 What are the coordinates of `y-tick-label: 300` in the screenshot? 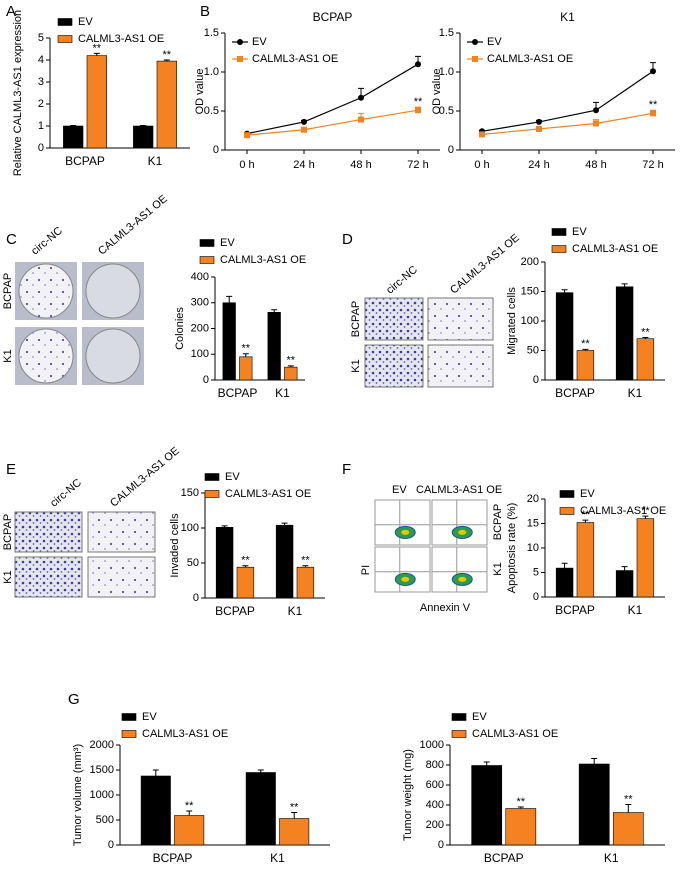 It's located at (200, 303).